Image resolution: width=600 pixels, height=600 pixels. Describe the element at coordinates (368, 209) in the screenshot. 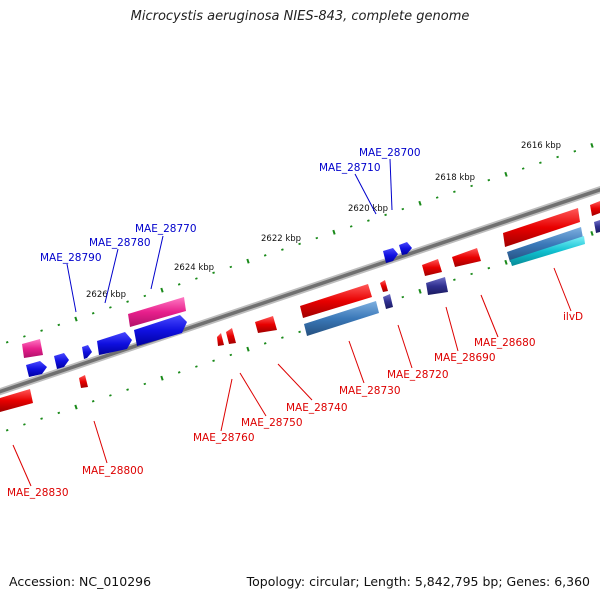

I see `ruler-label-2620: 2620 kbp` at that location.